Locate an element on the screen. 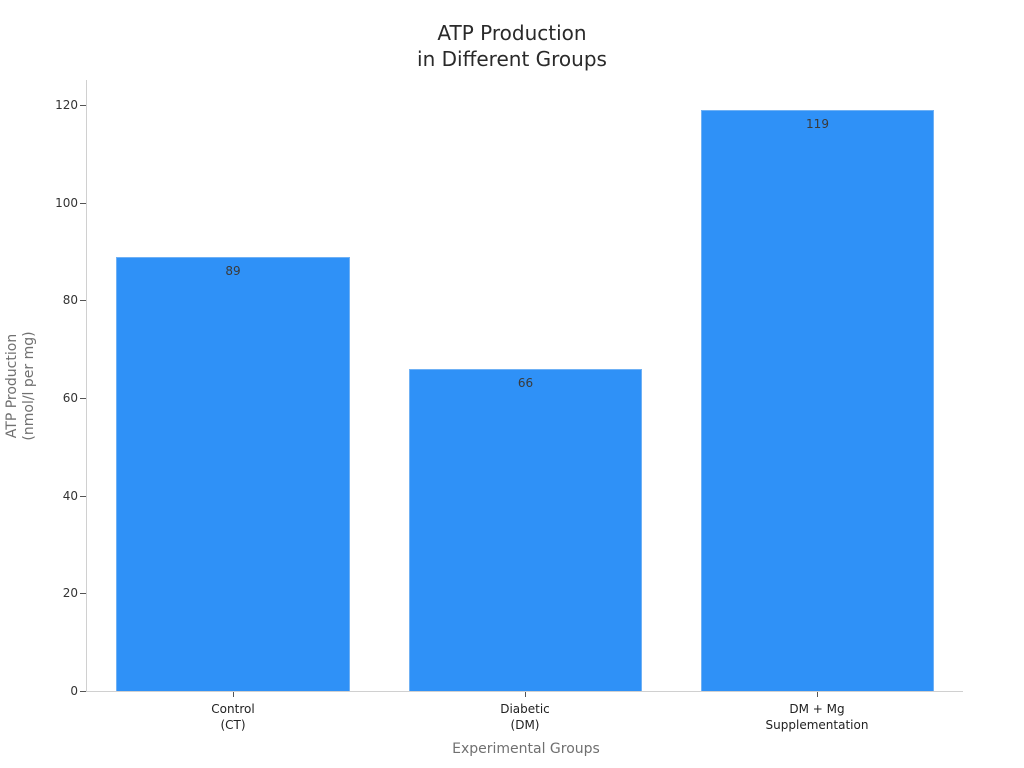 This screenshot has width=1024, height=768. x-axis-line is located at coordinates (524, 691).